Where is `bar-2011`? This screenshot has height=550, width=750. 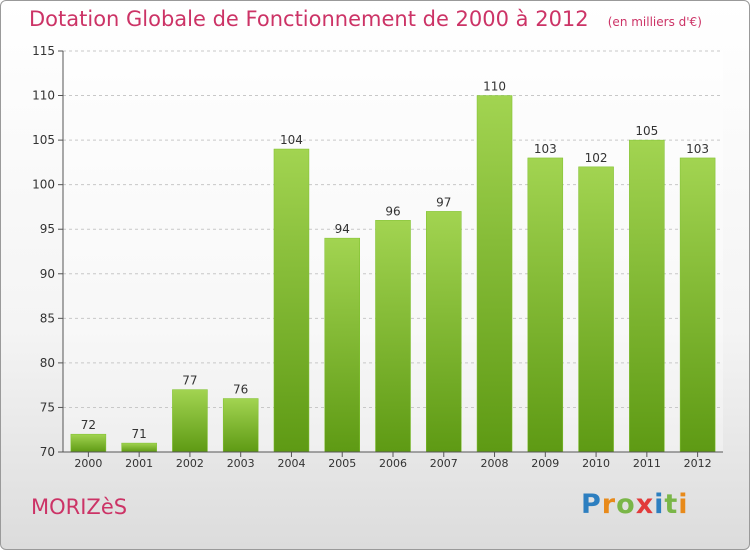 bar-2011 is located at coordinates (647, 296).